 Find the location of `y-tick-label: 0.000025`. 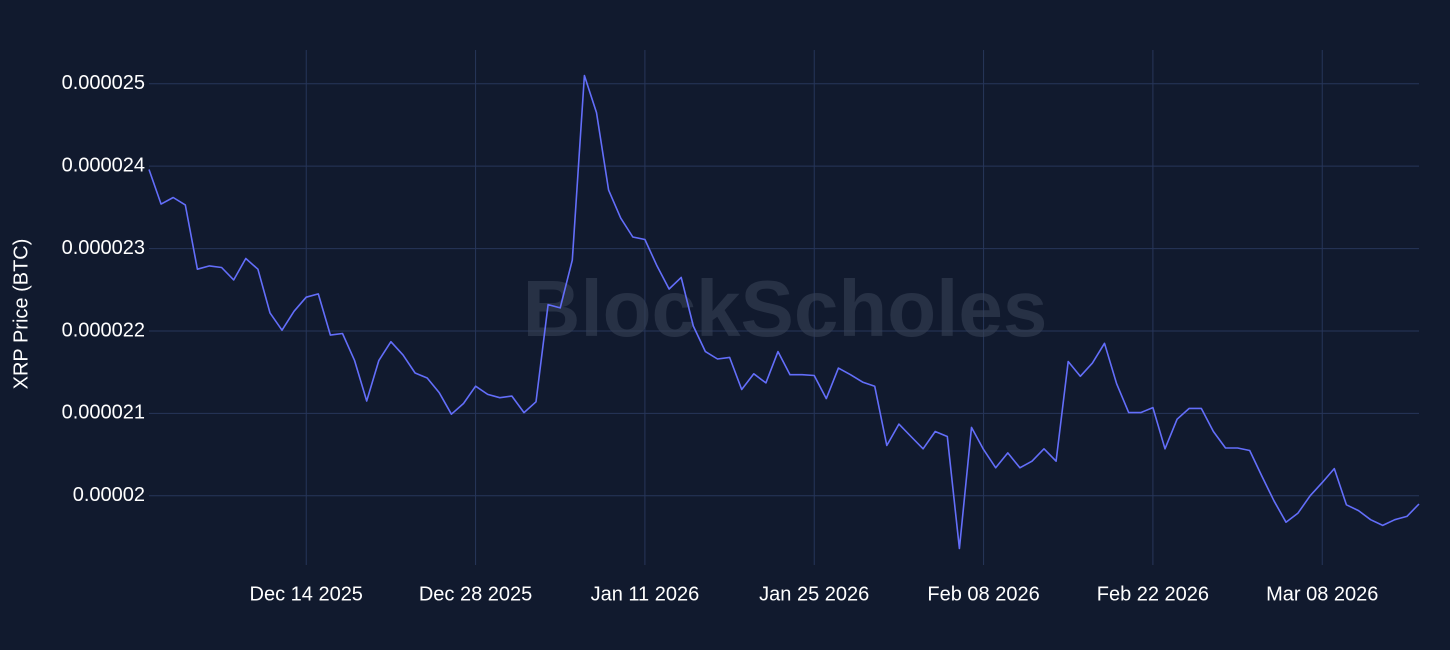

y-tick-label: 0.000025 is located at coordinates (103, 83).